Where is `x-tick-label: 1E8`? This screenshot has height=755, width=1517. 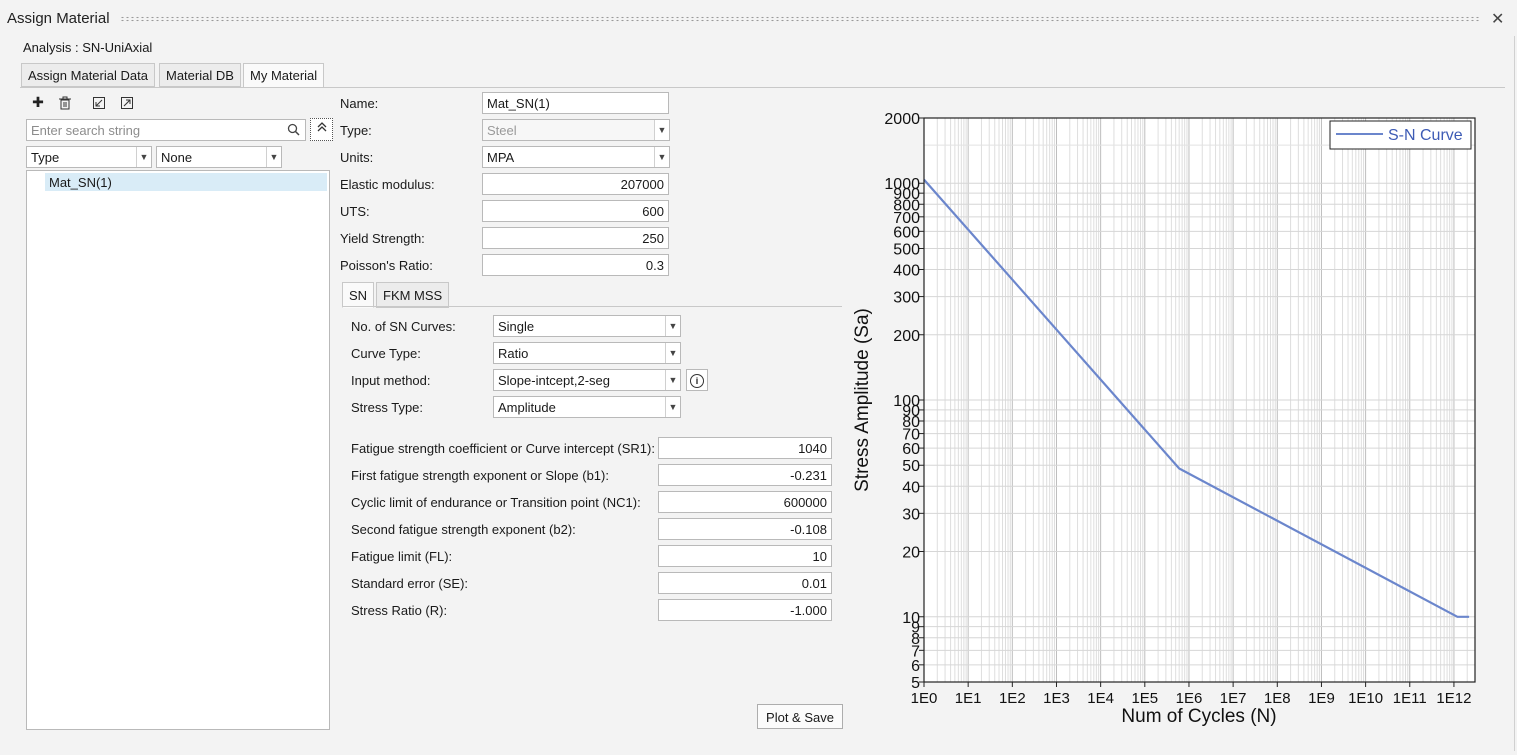 x-tick-label: 1E8 is located at coordinates (1277, 698).